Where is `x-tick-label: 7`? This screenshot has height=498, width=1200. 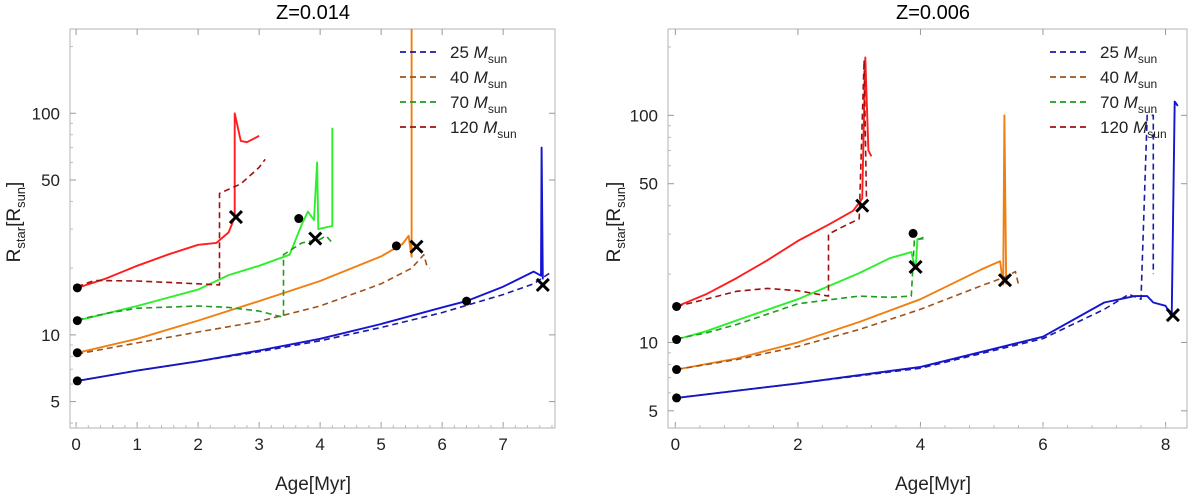 x-tick-label: 7 is located at coordinates (502, 444).